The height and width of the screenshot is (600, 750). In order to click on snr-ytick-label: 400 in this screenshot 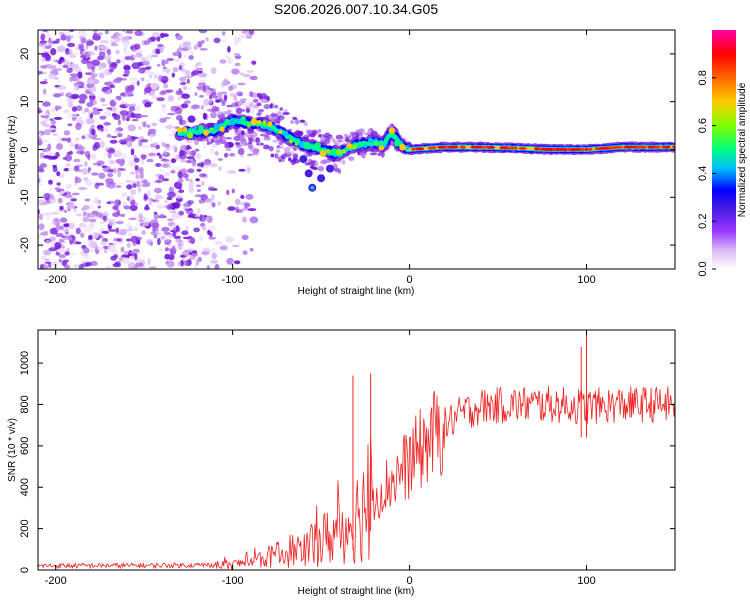, I will do `click(25, 487)`.